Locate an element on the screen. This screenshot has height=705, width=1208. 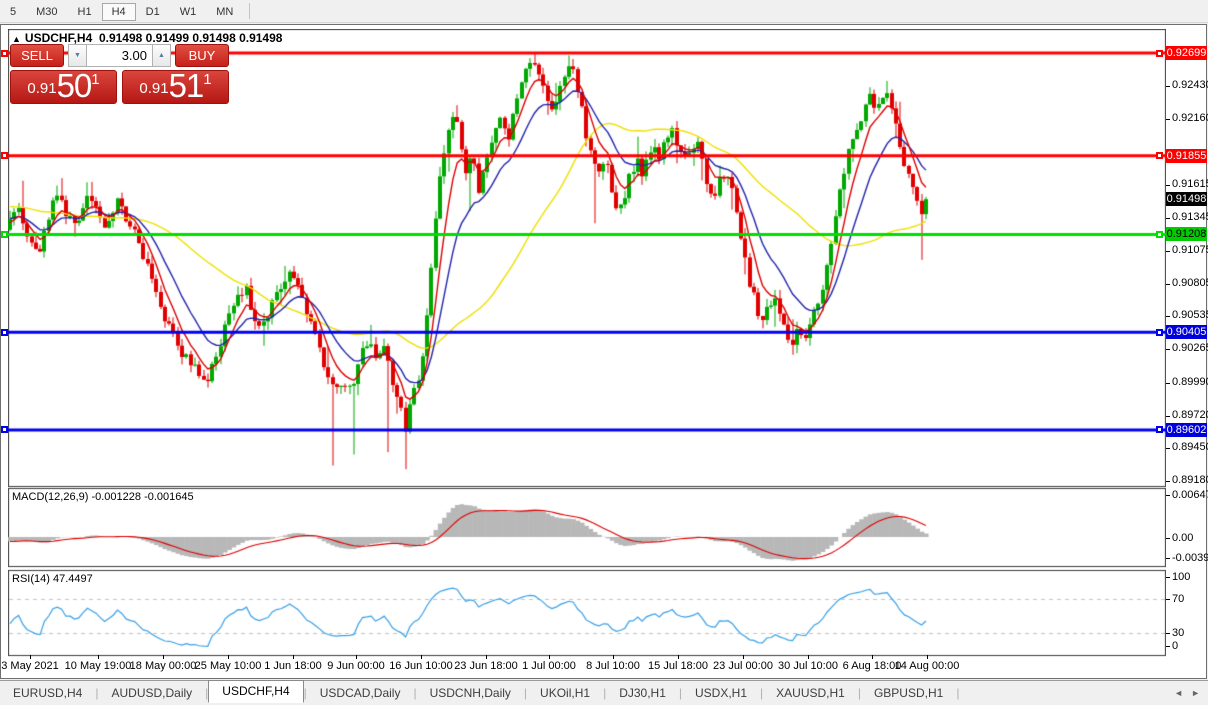
date-tick-label: 15 Jul 18:00 is located at coordinates (678, 666).